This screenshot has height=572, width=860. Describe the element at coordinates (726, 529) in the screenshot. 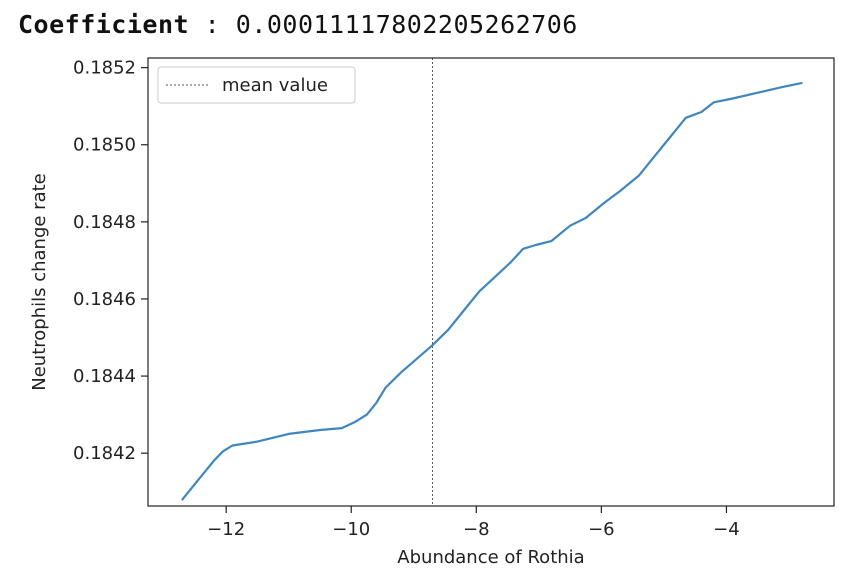

I see `x-tick-label: −4` at that location.